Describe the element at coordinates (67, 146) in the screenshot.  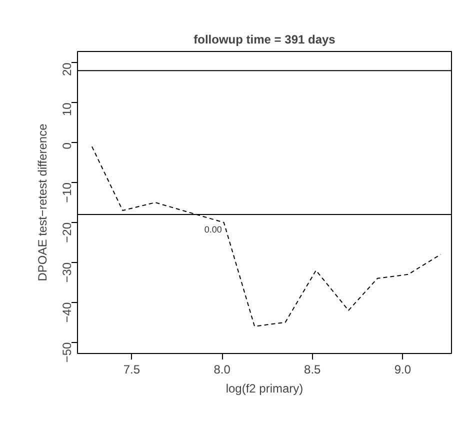
I see `y-tick-label: 0` at that location.